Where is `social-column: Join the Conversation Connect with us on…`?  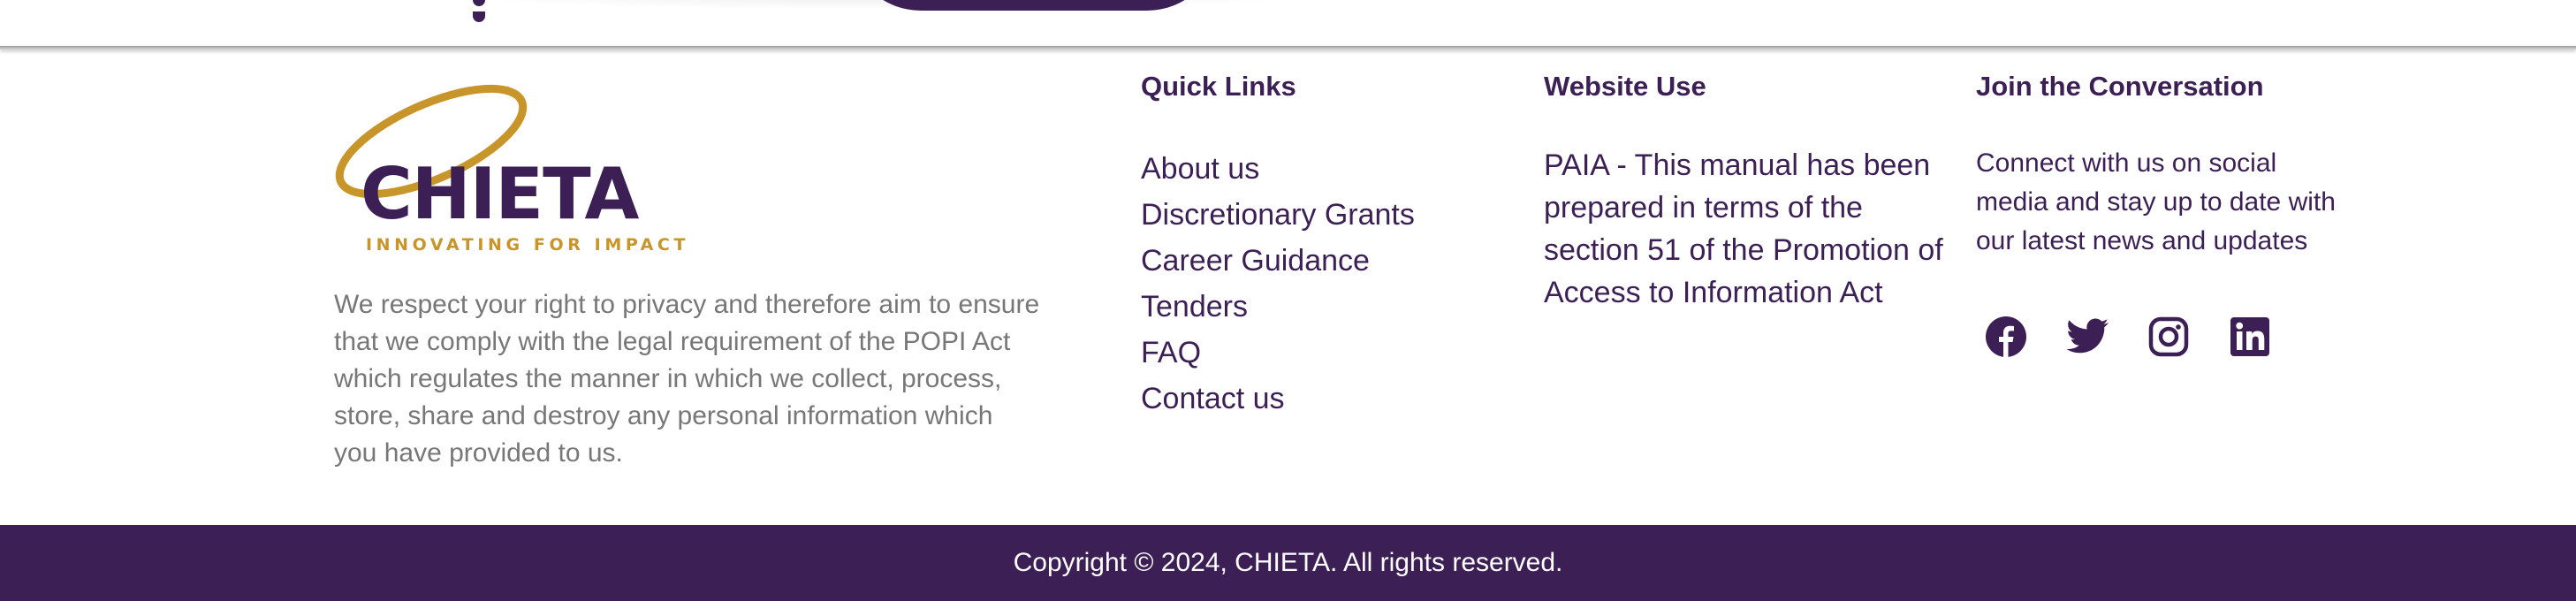
social-column: Join the Conversation Connect with us on… is located at coordinates (2161, 216).